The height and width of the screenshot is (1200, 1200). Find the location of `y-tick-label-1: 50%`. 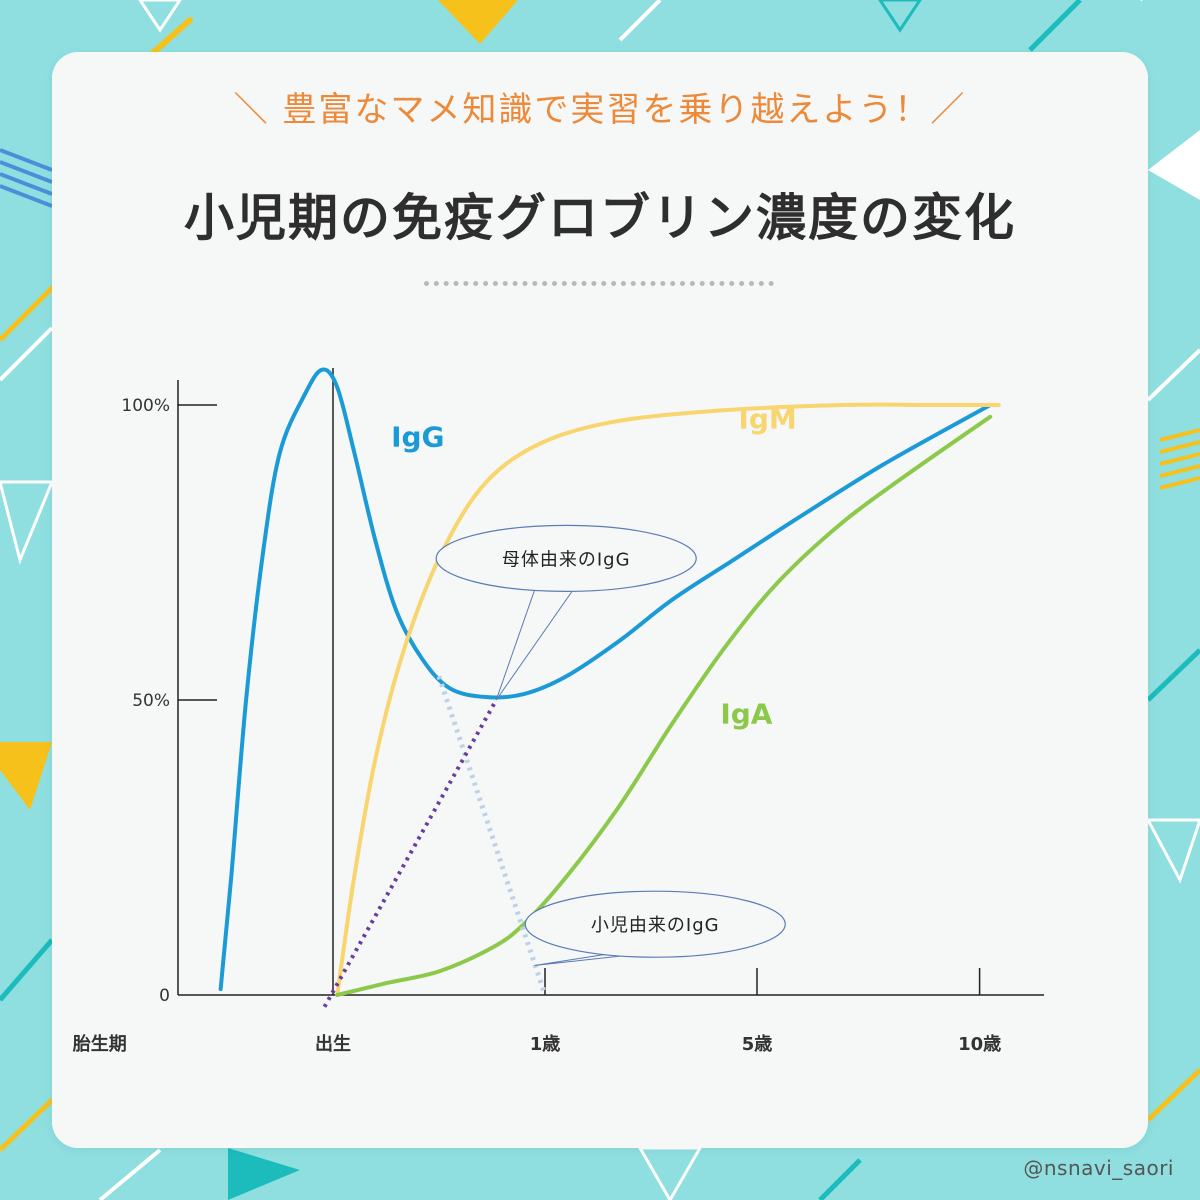

y-tick-label-1: 50% is located at coordinates (151, 701).